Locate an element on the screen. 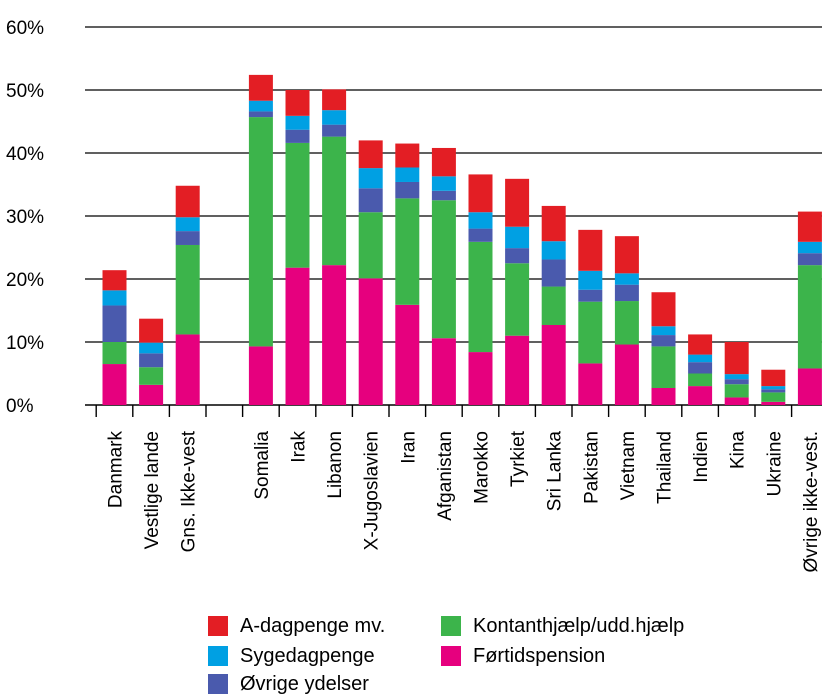 The height and width of the screenshot is (696, 824). legend-item-a-dagpenge: A-dagpenge mv. is located at coordinates (296, 626).